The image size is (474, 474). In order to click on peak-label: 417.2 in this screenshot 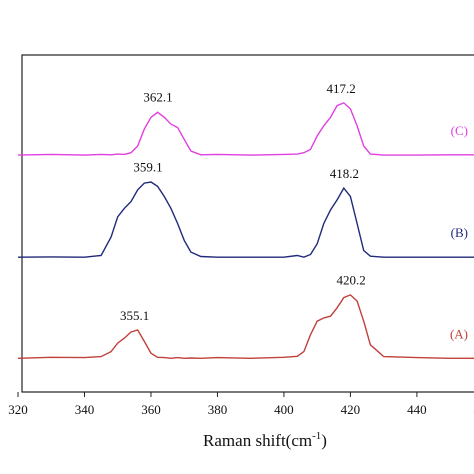, I will do `click(340, 88)`.